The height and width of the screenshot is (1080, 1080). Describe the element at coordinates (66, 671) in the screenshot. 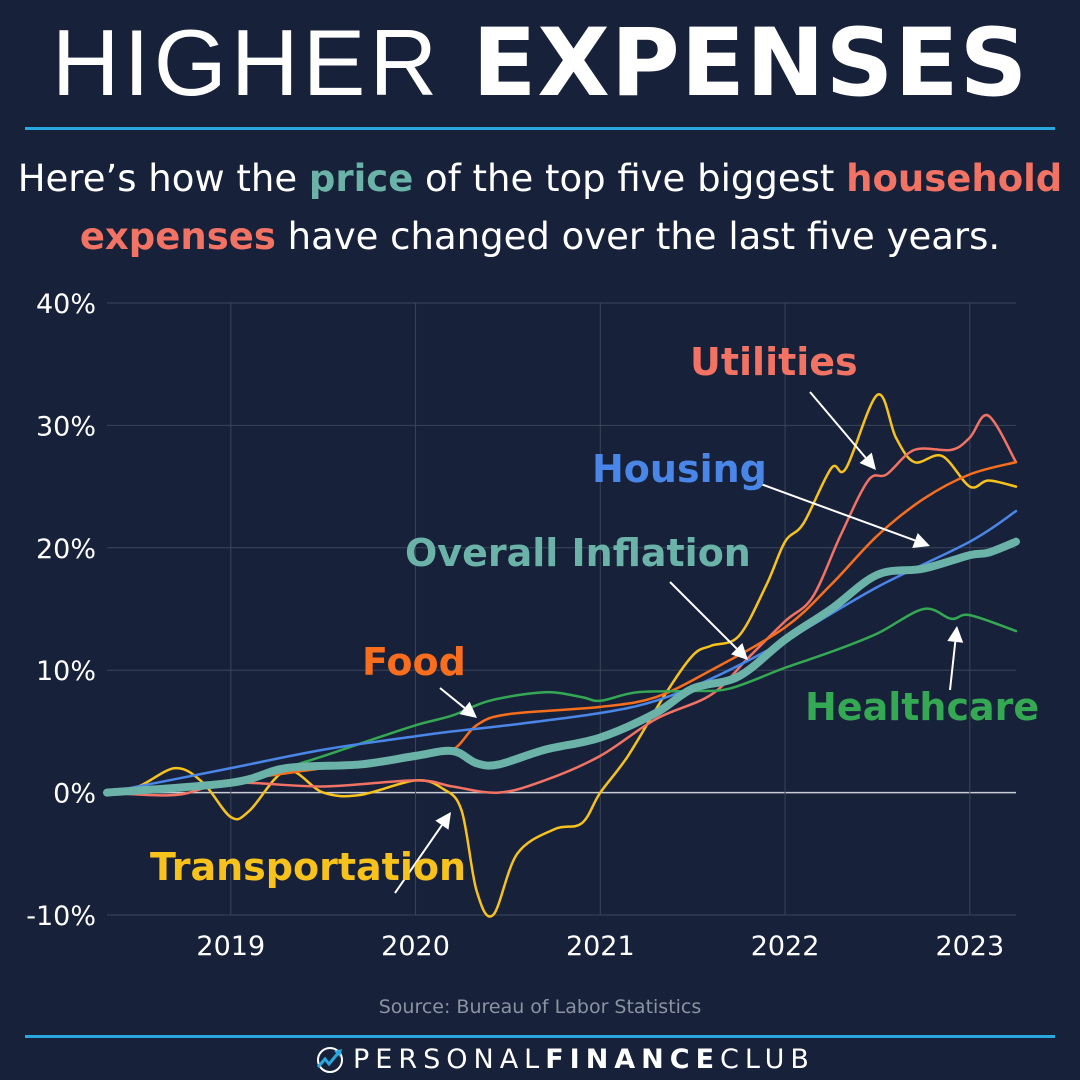

I see `y-tick-label: 10%` at that location.